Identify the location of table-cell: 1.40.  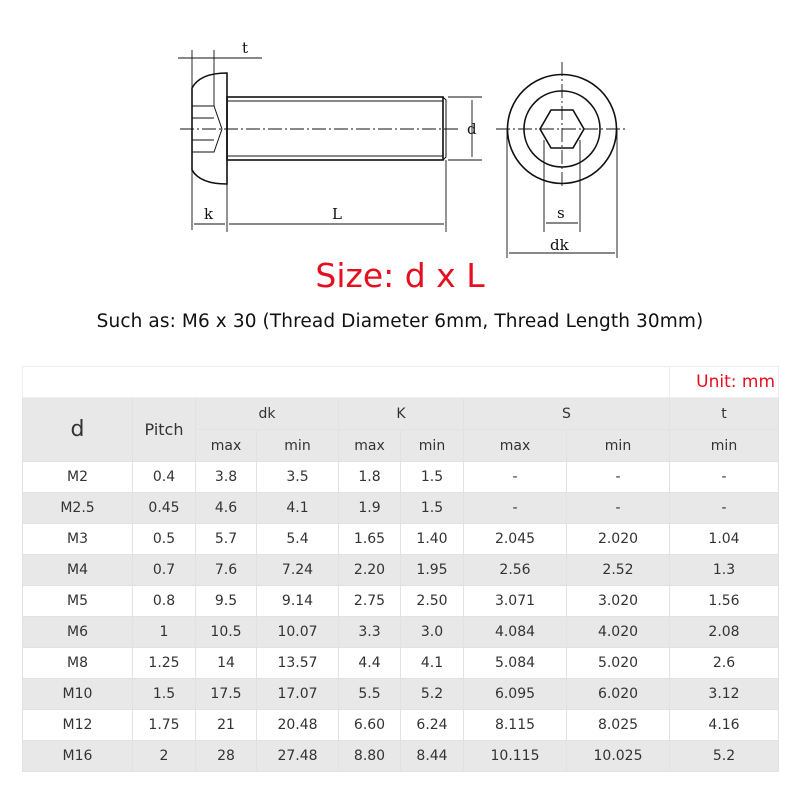
(432, 539).